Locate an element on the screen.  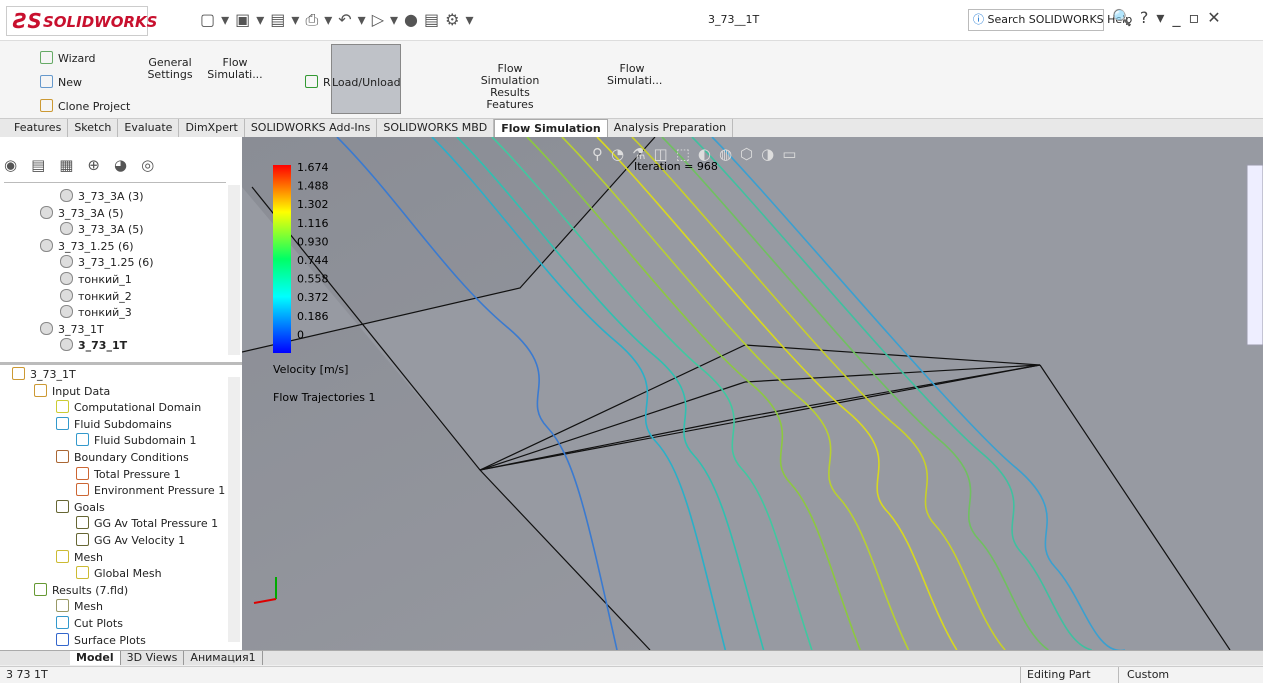
legend-value: 0.930 is located at coordinates (313, 241).